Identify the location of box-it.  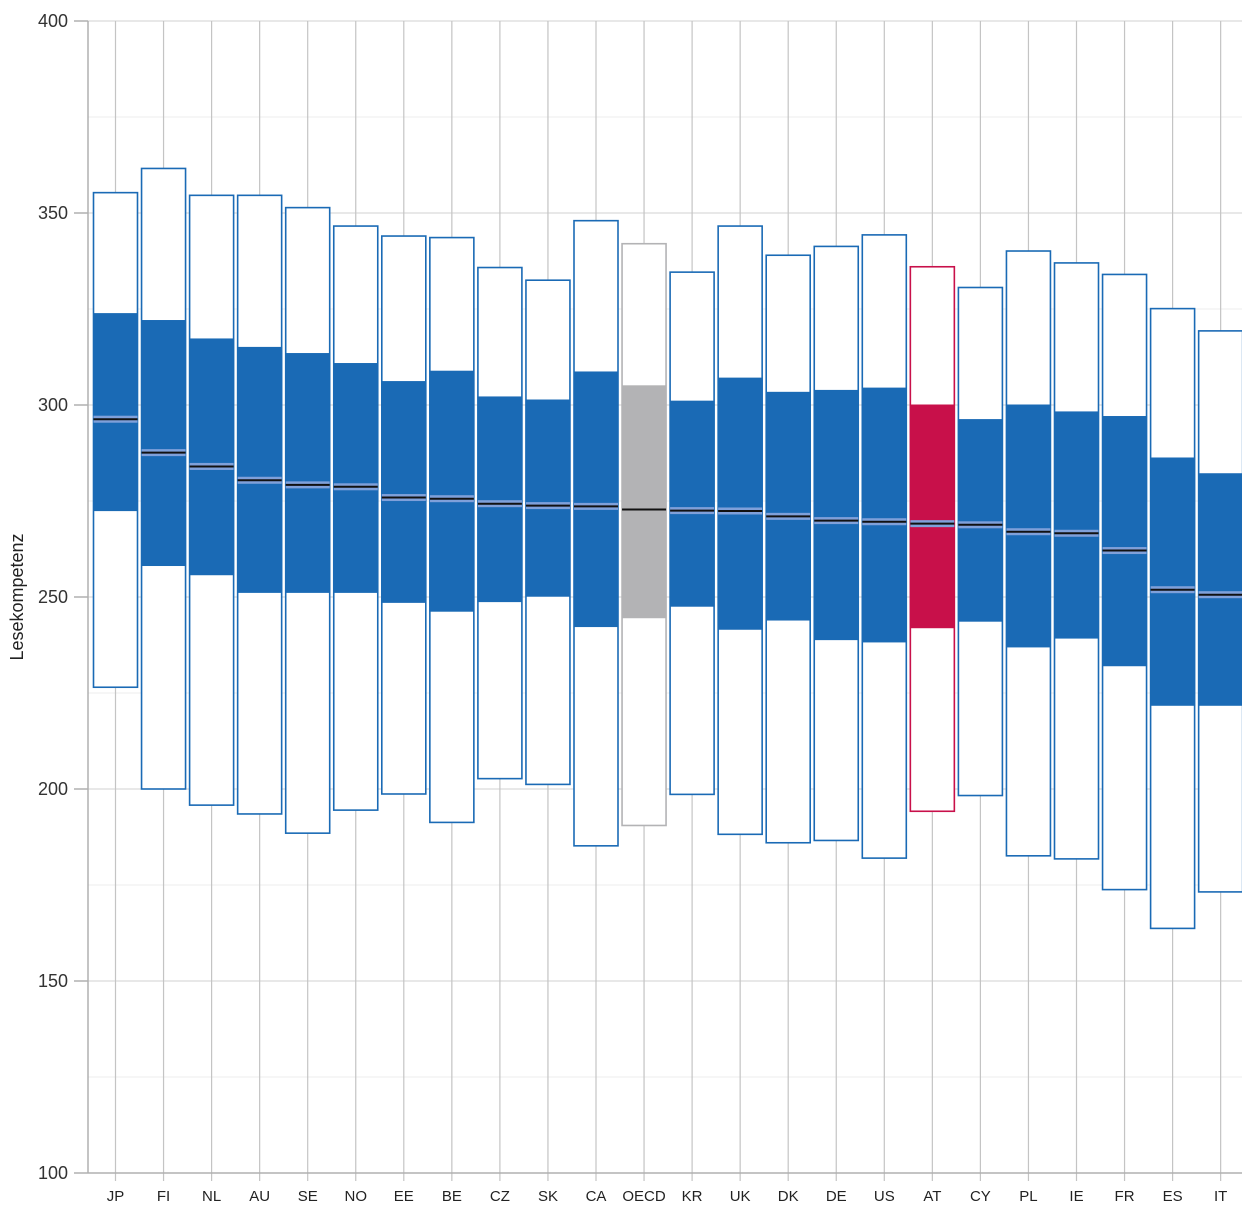
(1219, 611).